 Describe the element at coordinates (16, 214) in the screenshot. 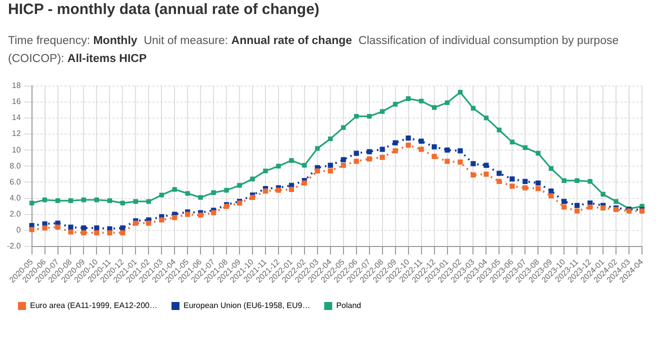

I see `y-tick-label: 2.0` at that location.